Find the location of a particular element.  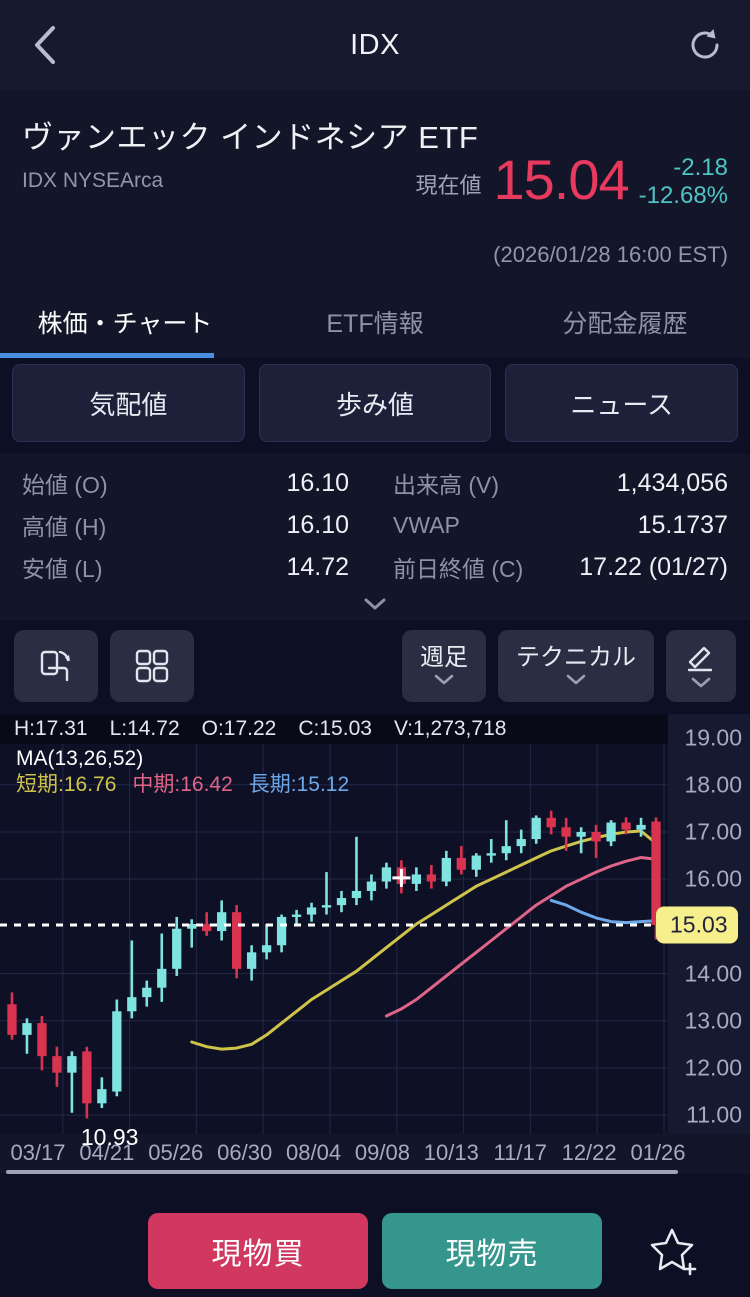

tab-label: ETF情報 is located at coordinates (375, 324).